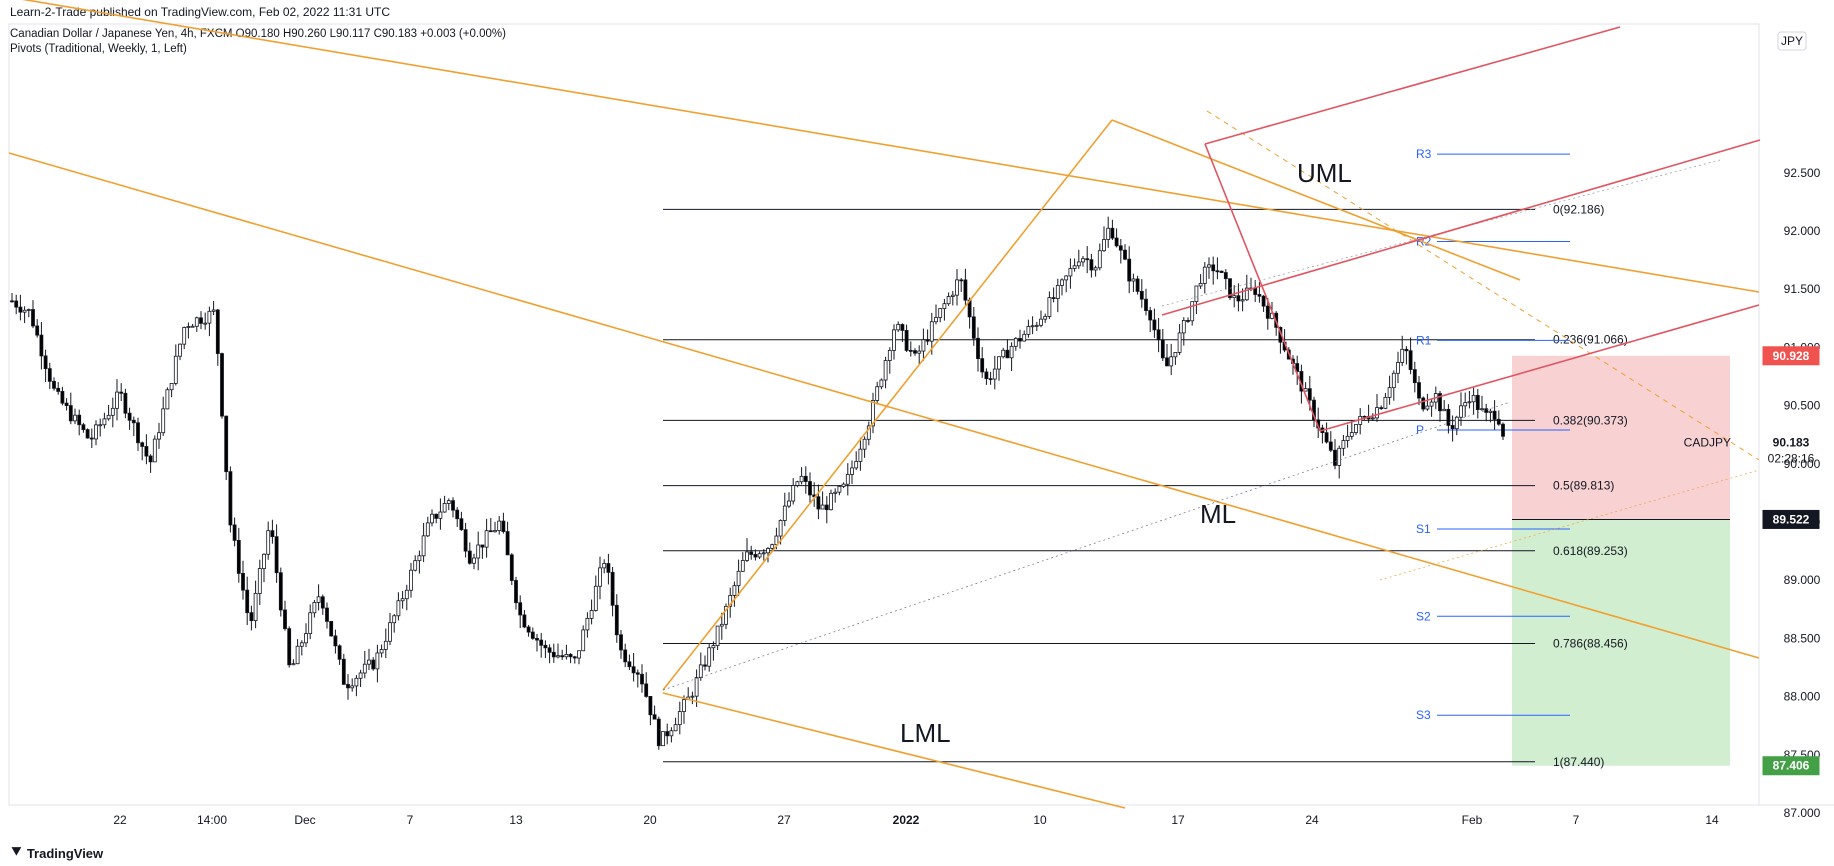 This screenshot has height=866, width=1834. I want to click on price-tag-last: 90.183 02:28:16 CADJPY, so click(1752, 448).